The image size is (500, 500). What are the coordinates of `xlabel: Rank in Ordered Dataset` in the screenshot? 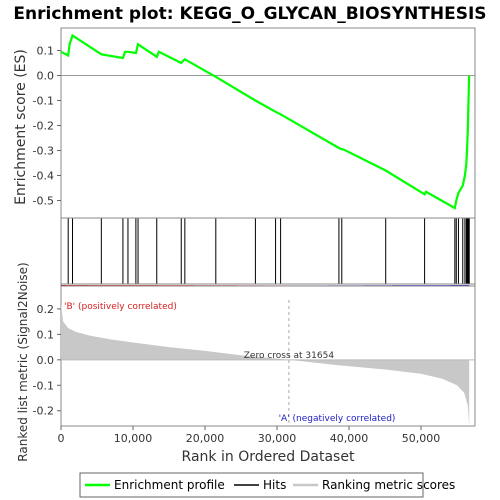 It's located at (268, 457).